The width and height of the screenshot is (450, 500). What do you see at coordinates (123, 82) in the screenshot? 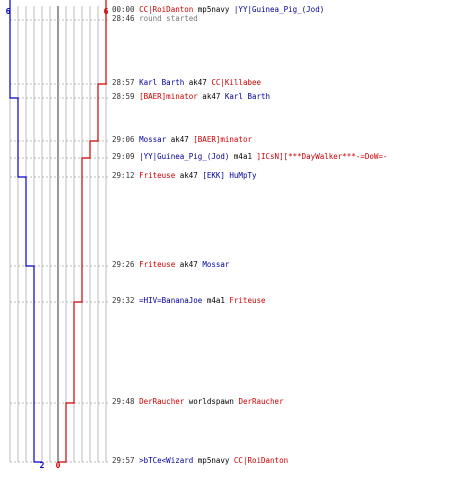
I see `log-timestamp: 28:57` at bounding box center [123, 82].